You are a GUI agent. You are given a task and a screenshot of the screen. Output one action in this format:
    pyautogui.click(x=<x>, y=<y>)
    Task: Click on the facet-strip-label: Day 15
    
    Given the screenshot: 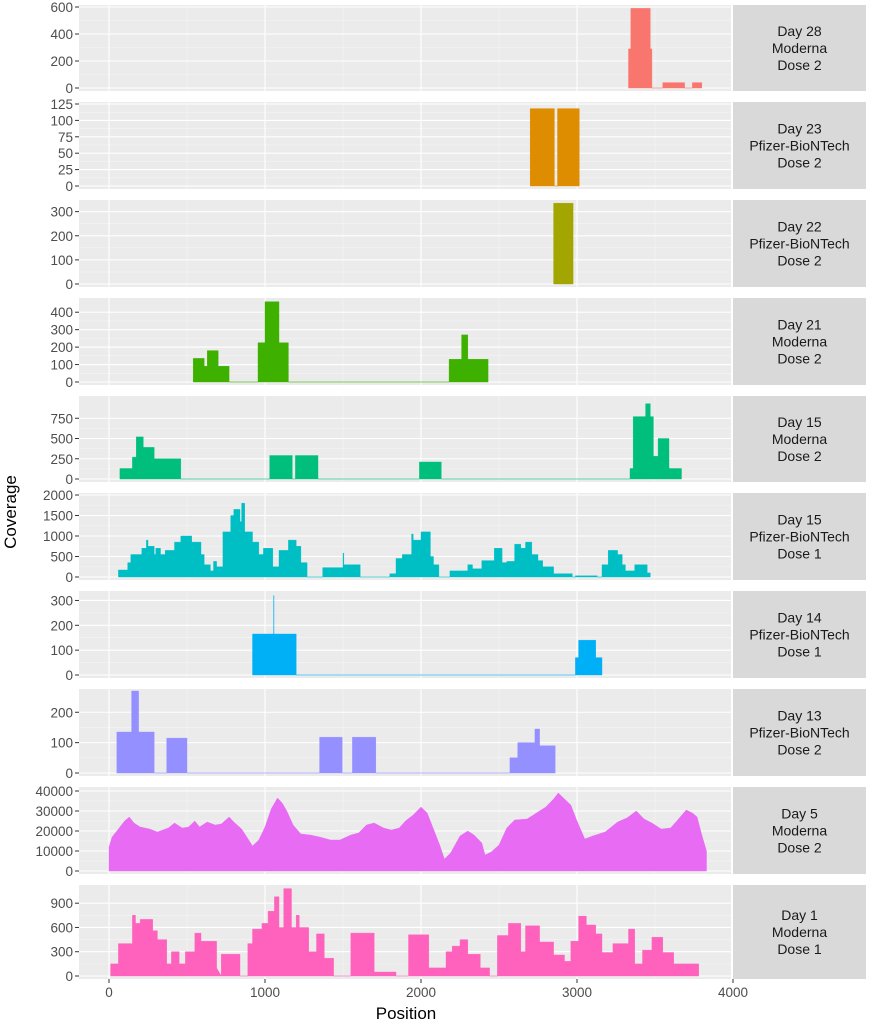 What is the action you would take?
    pyautogui.click(x=799, y=520)
    